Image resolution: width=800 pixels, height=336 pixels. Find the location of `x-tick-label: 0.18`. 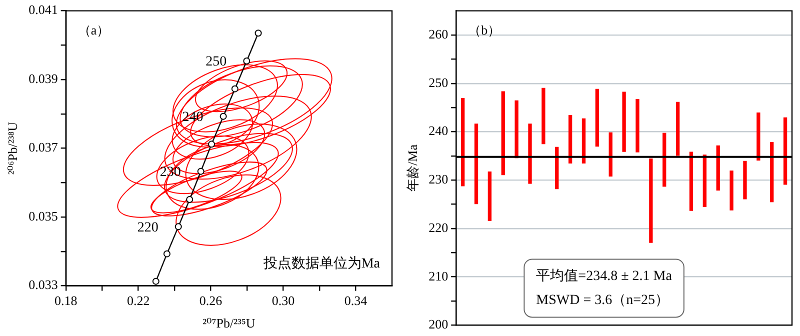

x-tick-label: 0.18 is located at coordinates (66, 300).